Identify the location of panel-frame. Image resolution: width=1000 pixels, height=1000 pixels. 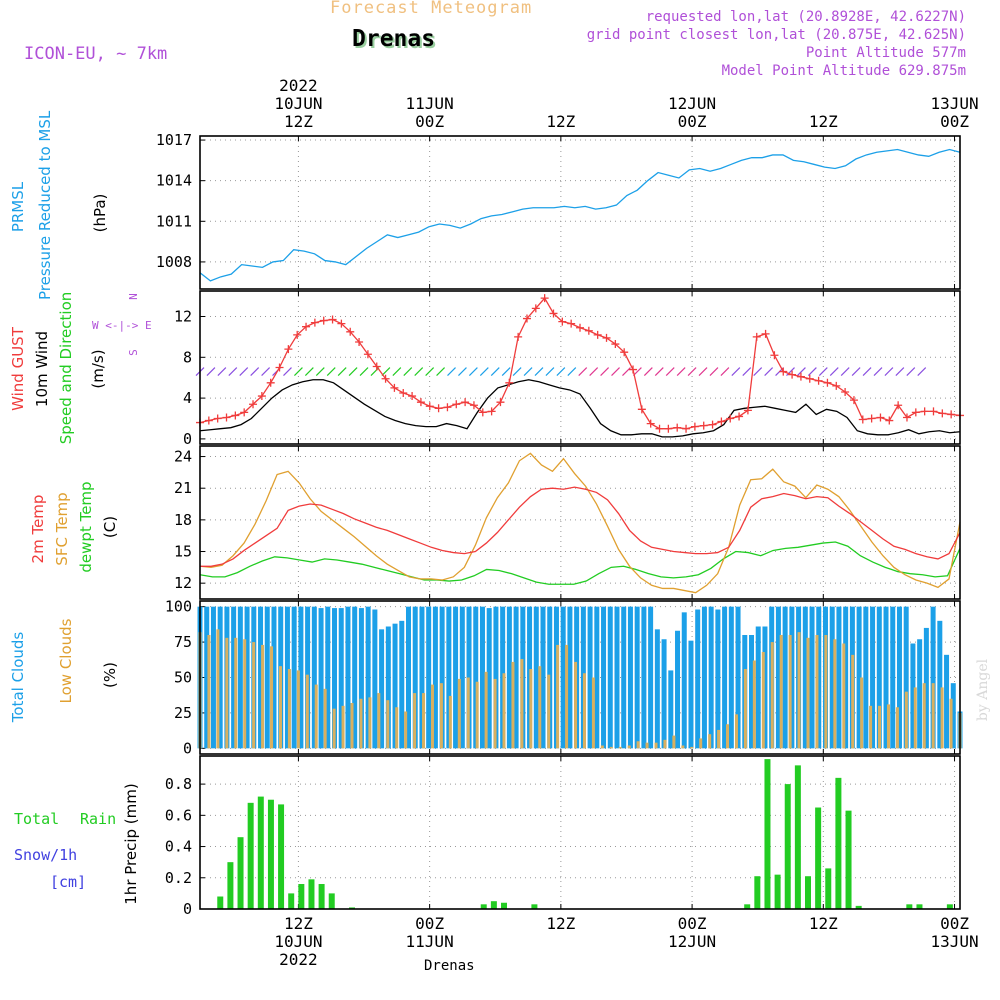
(580, 677).